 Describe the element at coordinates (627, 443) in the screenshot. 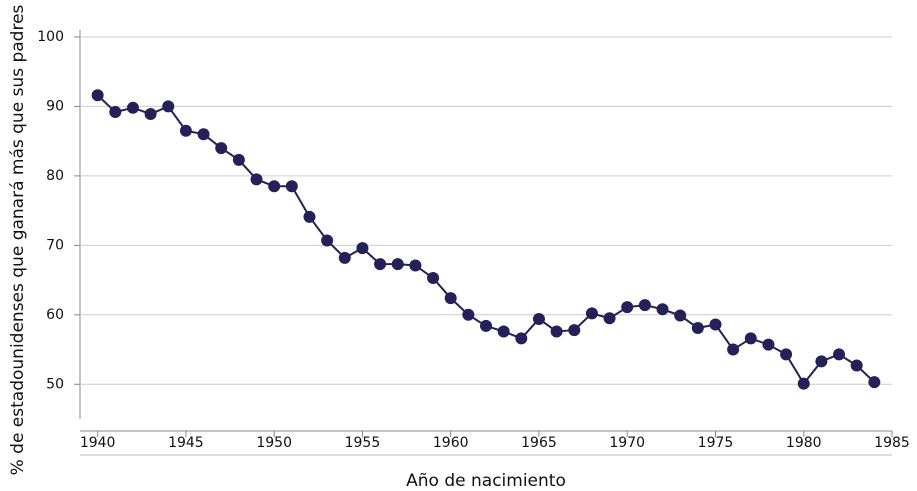

I see `x-tick-label: 1970` at that location.